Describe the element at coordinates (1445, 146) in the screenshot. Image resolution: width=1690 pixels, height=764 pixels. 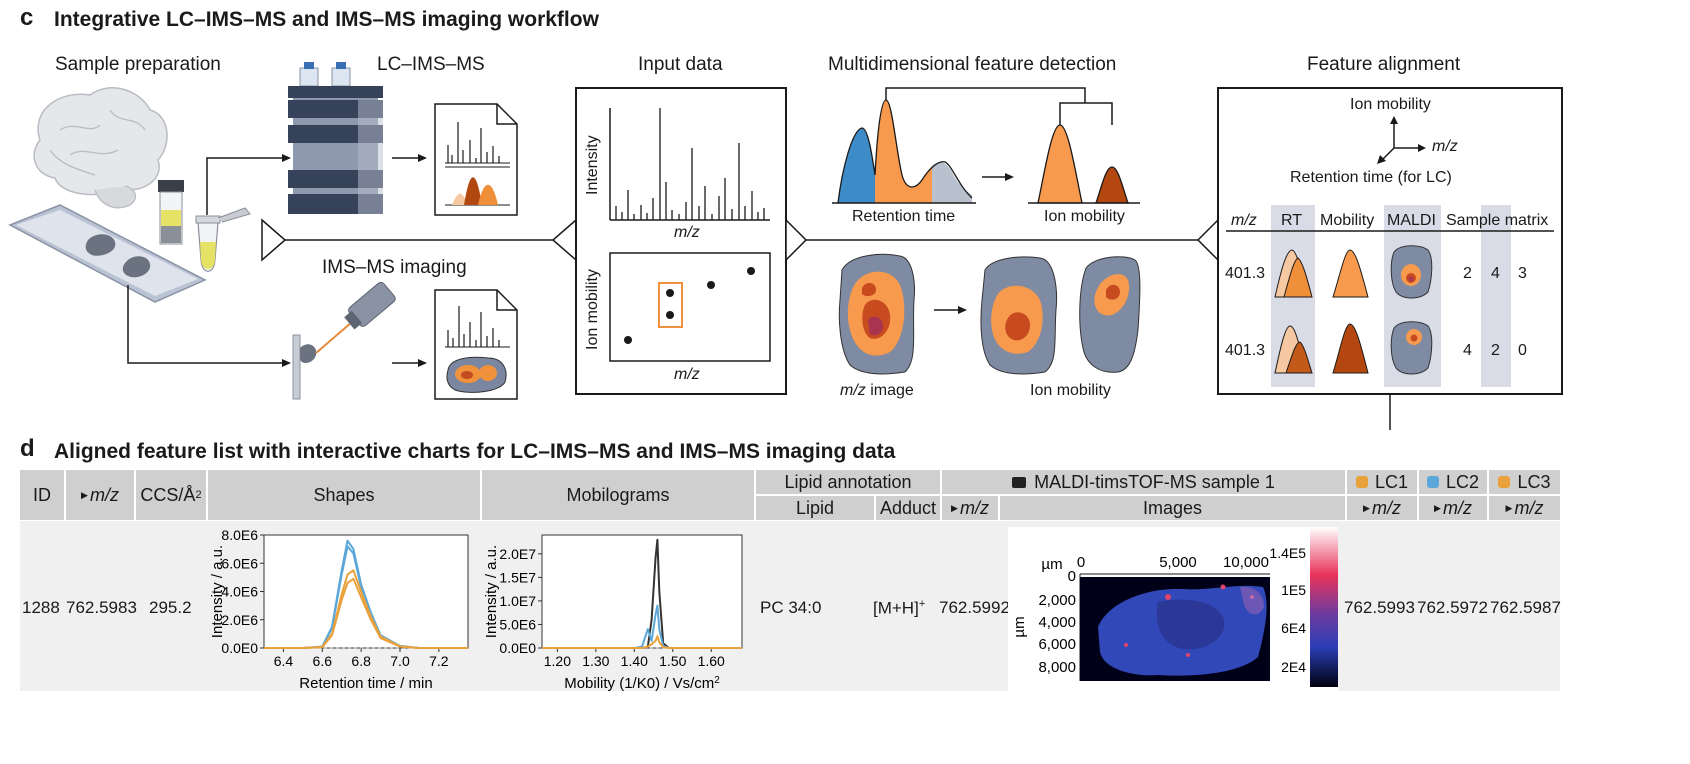
I see `align-axis-mz: m/z` at that location.